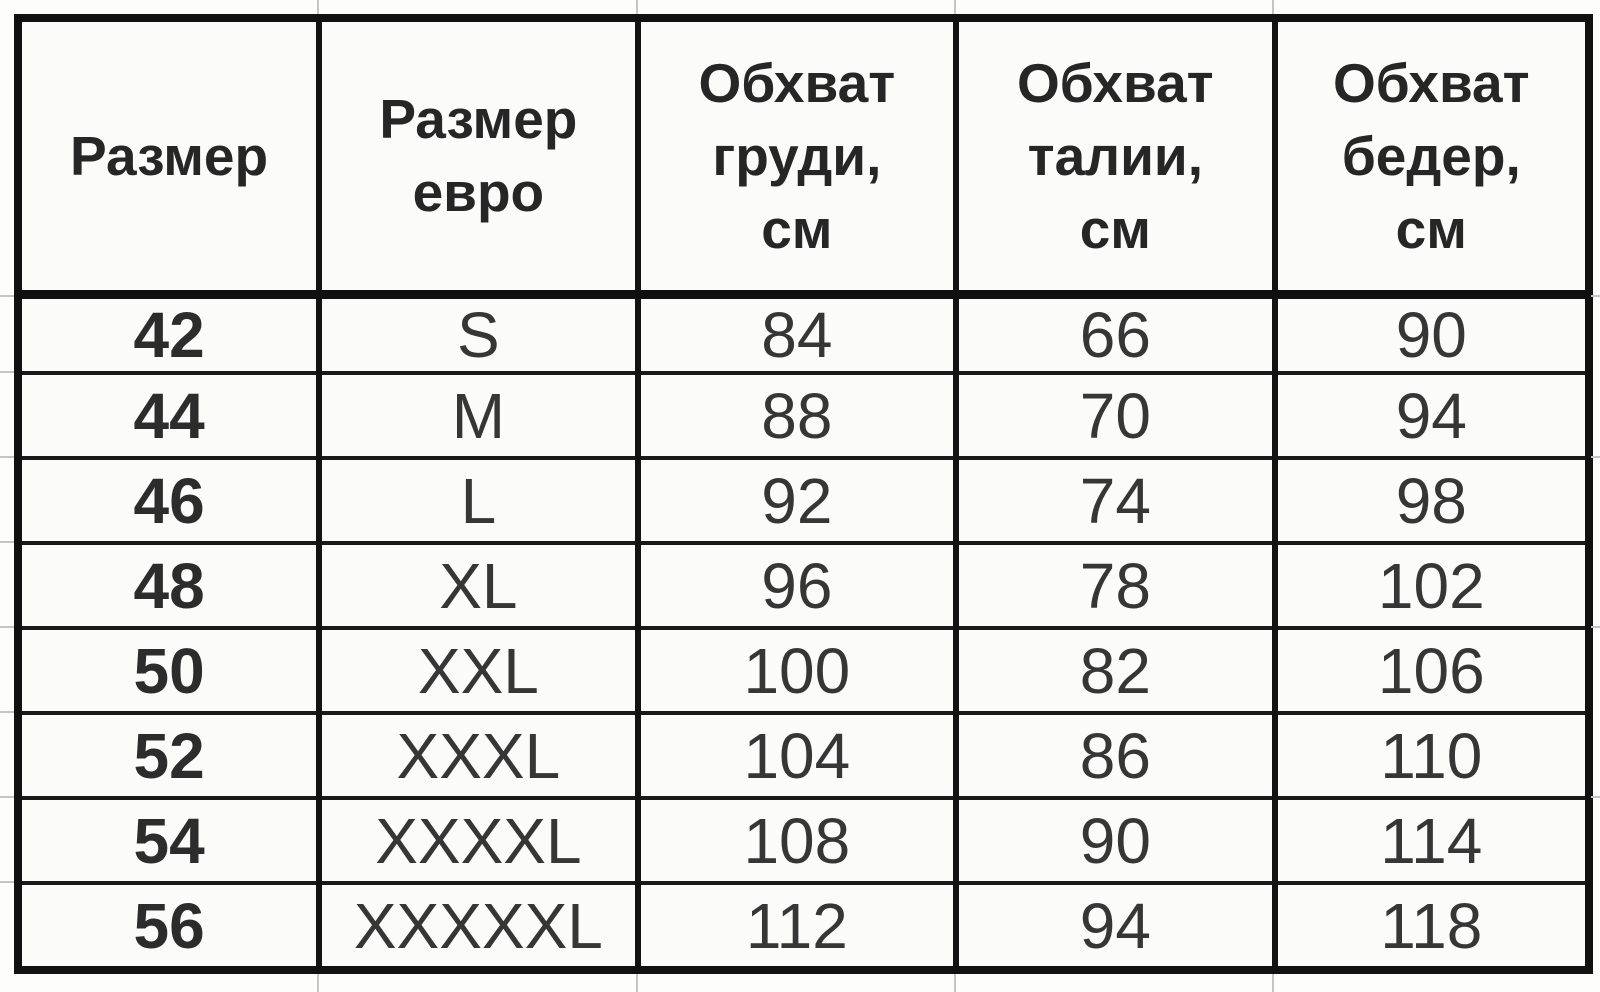 The width and height of the screenshot is (1600, 992). I want to click on cell-hips: 106, so click(1430, 669).